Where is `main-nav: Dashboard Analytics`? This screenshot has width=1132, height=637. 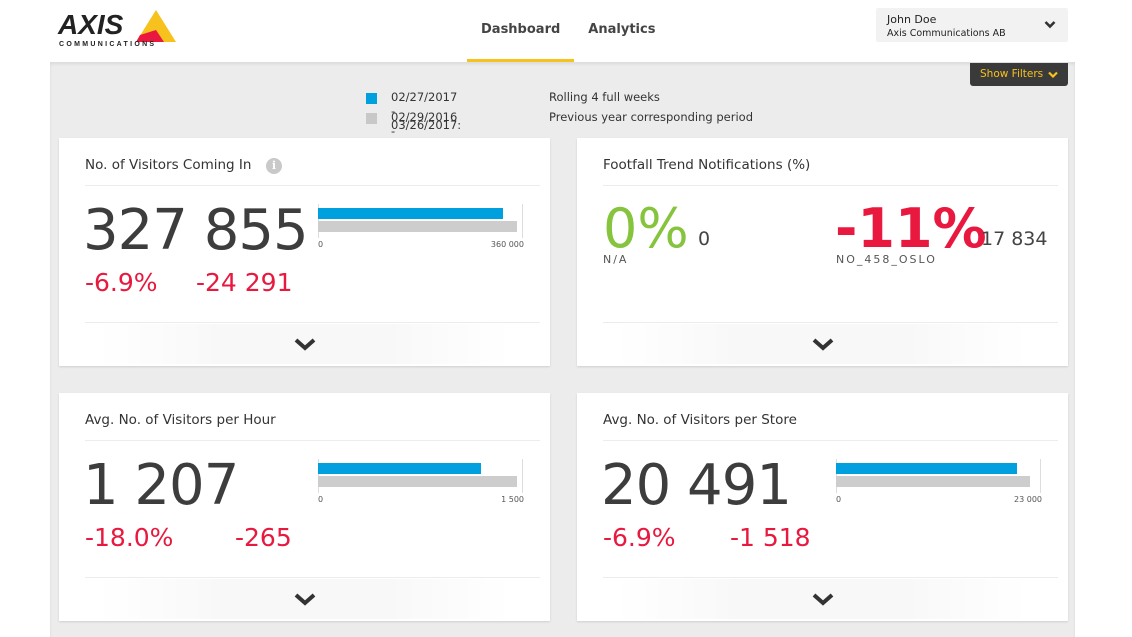
main-nav: Dashboard Analytics is located at coordinates (568, 31).